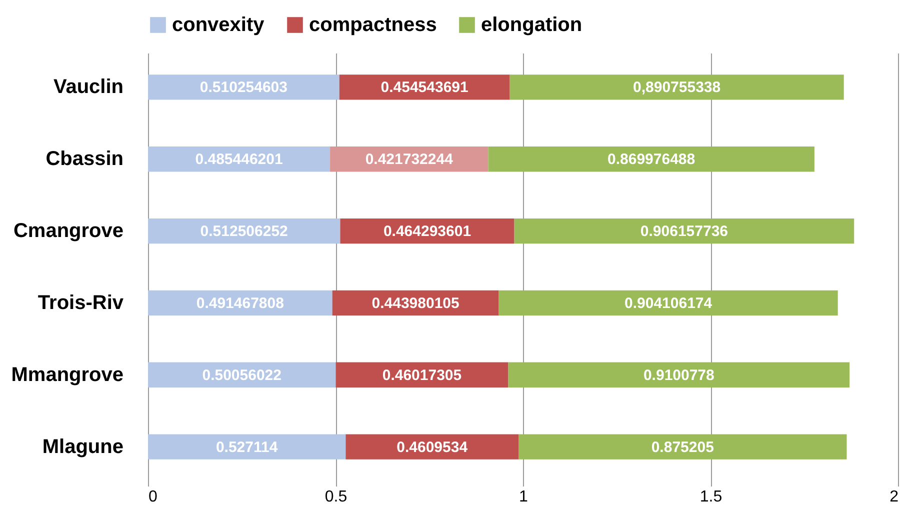 The width and height of the screenshot is (919, 514). Describe the element at coordinates (678, 375) in the screenshot. I see `data-label: 0.9100778` at that location.